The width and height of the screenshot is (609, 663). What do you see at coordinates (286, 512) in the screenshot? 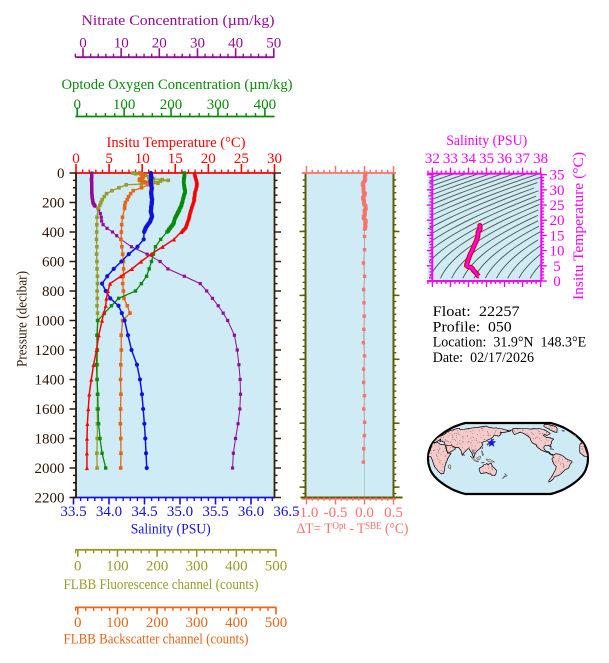
I see `svg-text: 36.5` at bounding box center [286, 512].